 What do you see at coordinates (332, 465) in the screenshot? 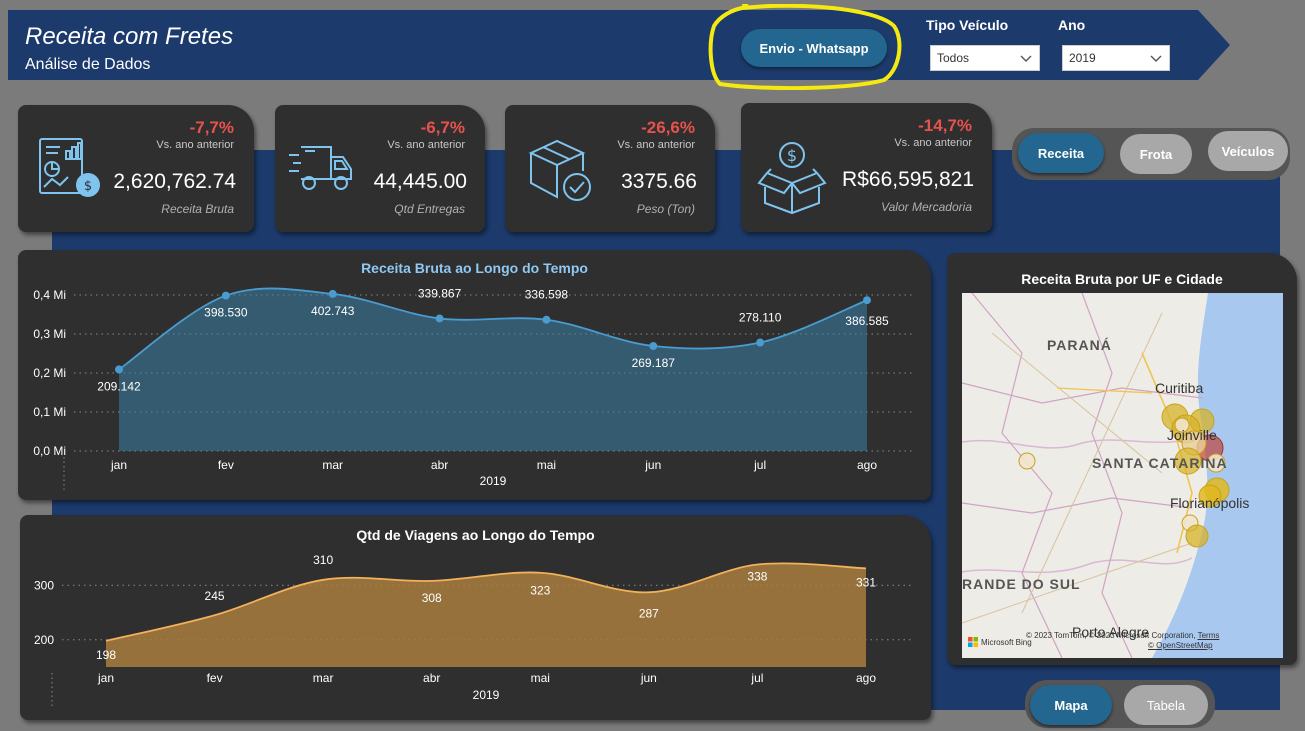
I see `x-tick-label: mar` at bounding box center [332, 465].